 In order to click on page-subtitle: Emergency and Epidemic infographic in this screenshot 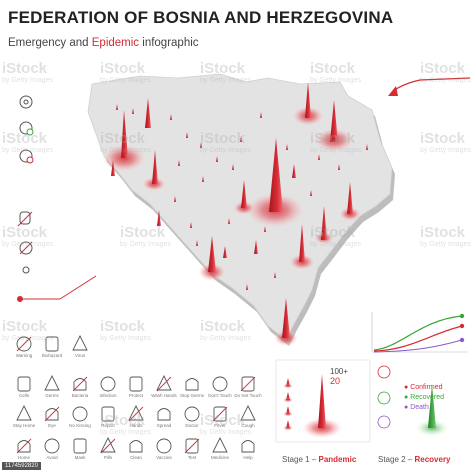, I will do `click(103, 43)`.